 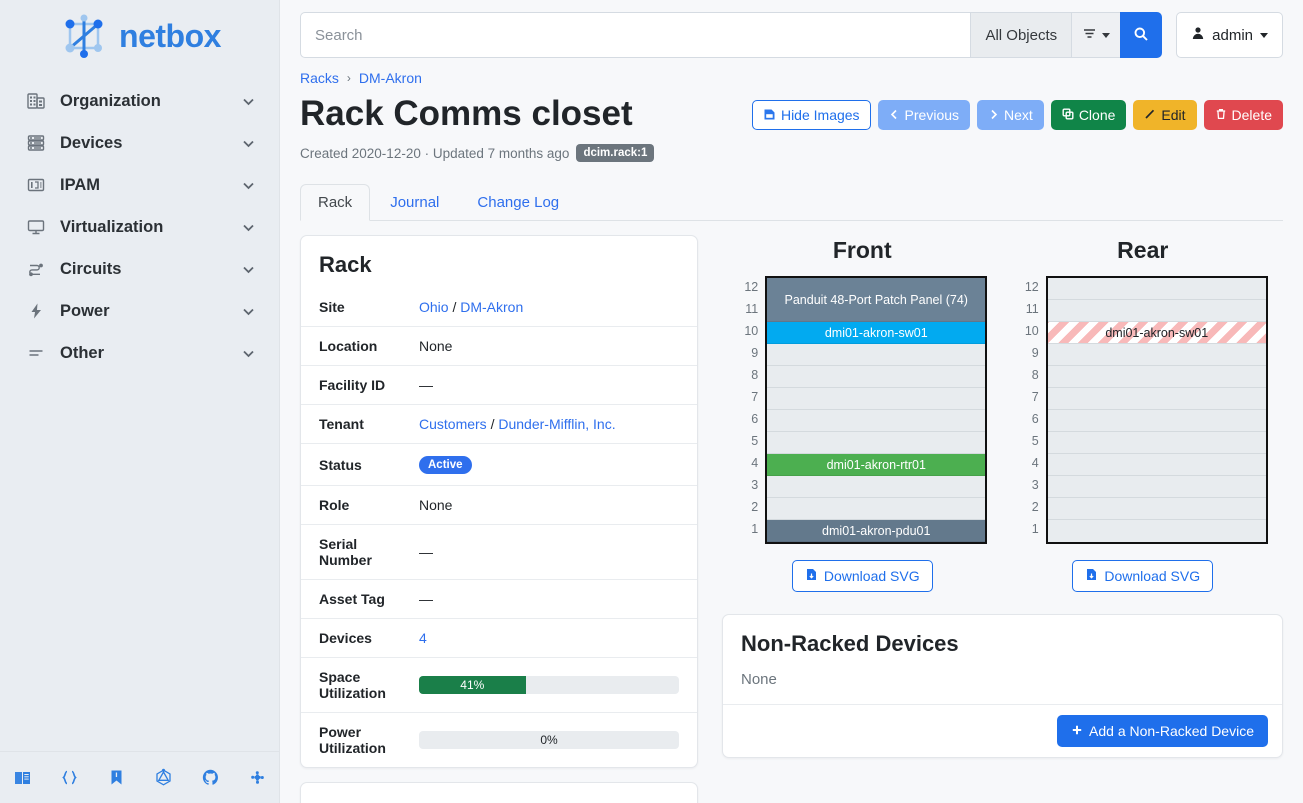 I want to click on tenant-group-link: Customers, so click(x=453, y=424).